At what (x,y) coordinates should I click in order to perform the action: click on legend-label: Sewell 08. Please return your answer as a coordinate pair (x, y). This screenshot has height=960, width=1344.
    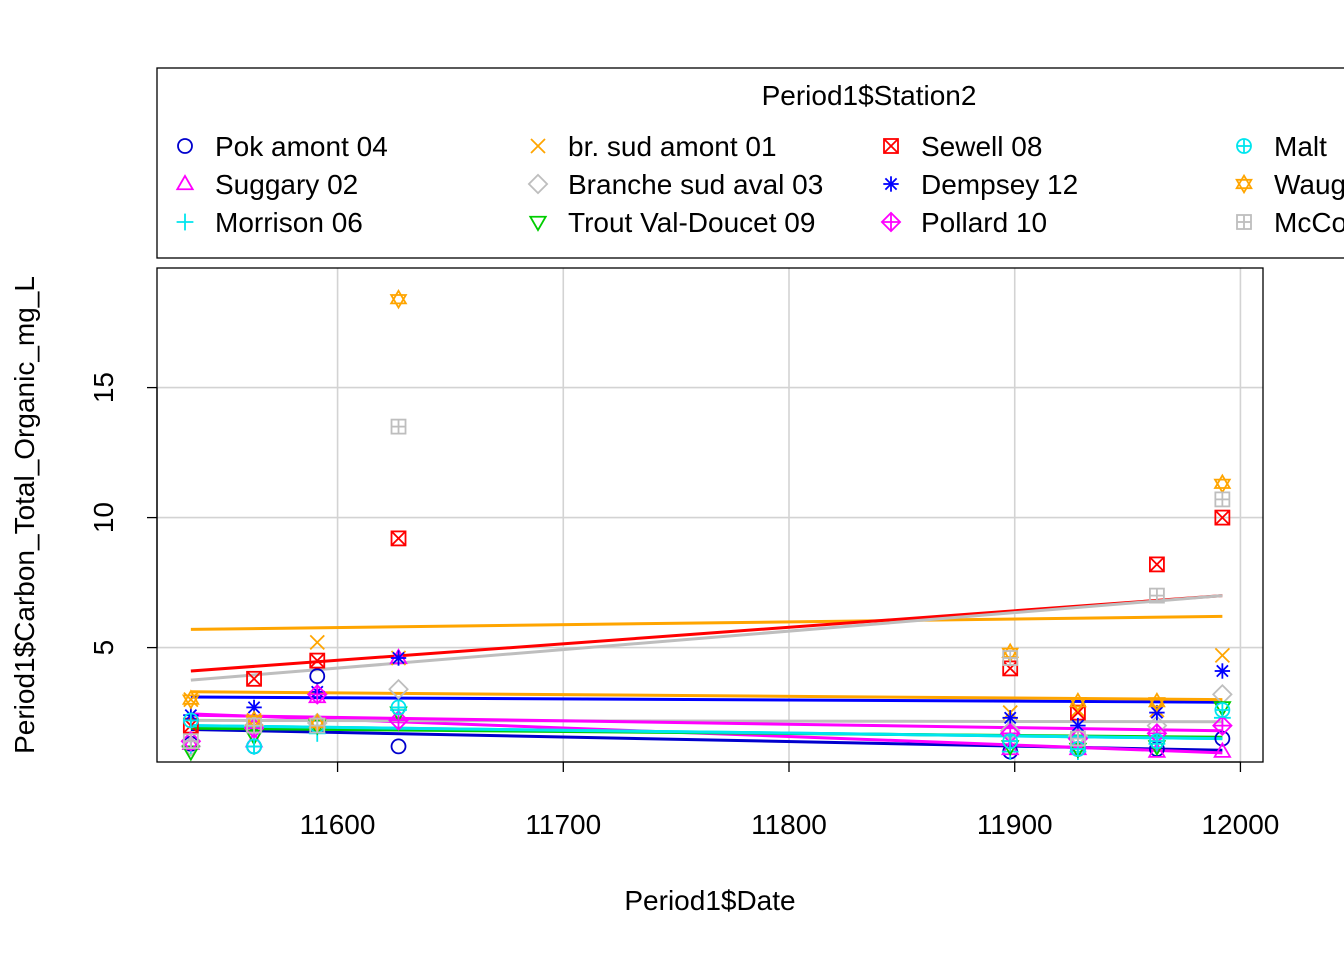
    Looking at the image, I should click on (981, 146).